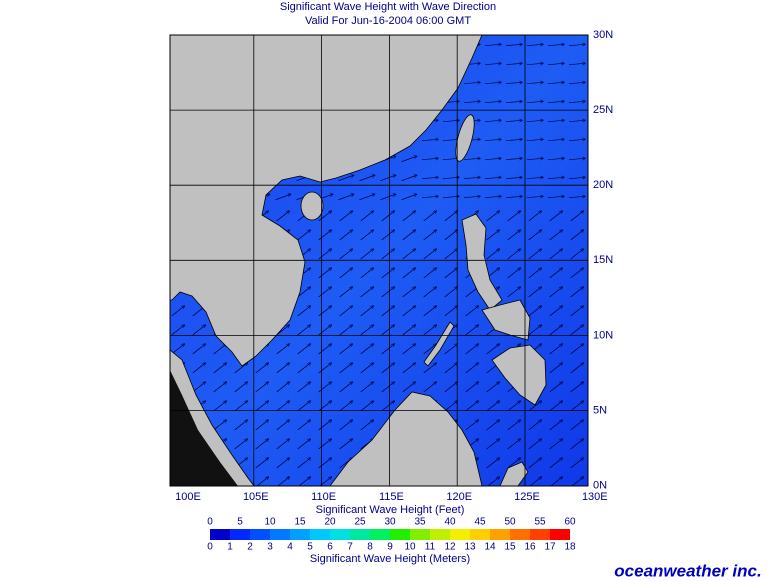 Image resolution: width=776 pixels, height=581 pixels. Describe the element at coordinates (250, 547) in the screenshot. I see `meters-label: 2` at that location.